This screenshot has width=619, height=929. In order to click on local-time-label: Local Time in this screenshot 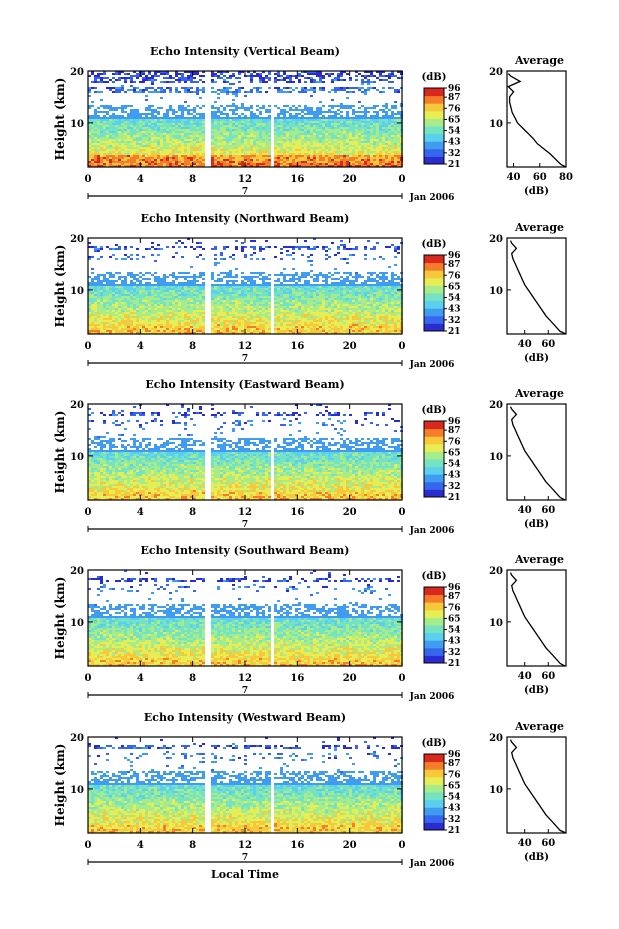, I will do `click(245, 874)`.